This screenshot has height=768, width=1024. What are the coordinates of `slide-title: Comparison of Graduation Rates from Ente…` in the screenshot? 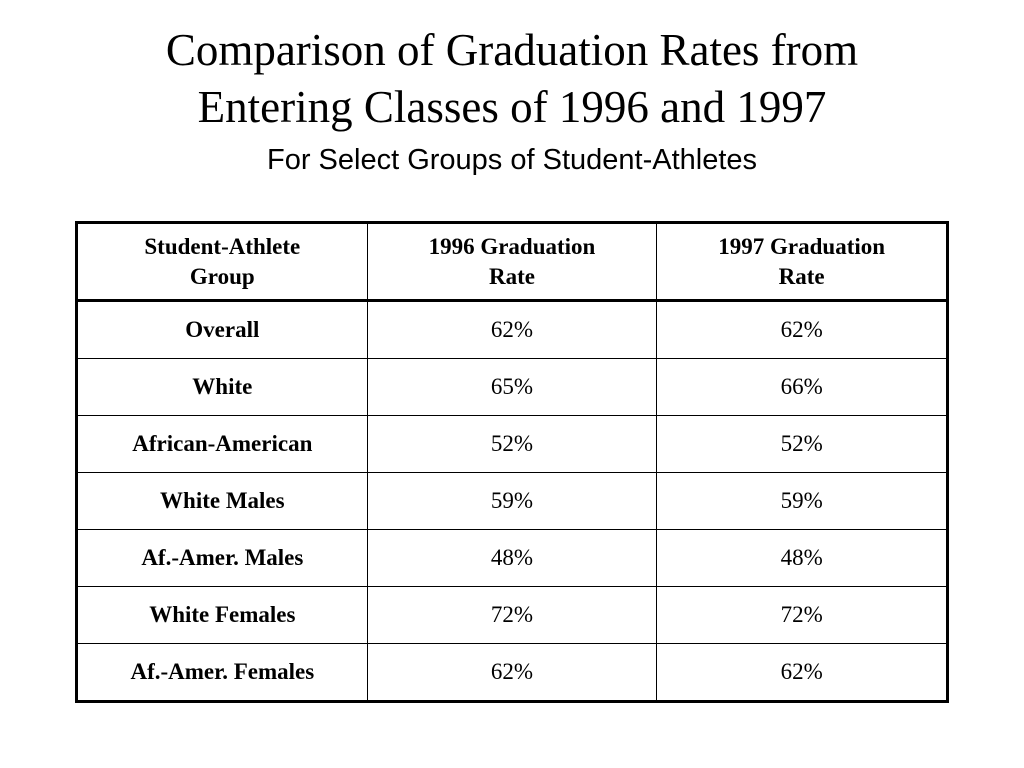 It's located at (512, 79).